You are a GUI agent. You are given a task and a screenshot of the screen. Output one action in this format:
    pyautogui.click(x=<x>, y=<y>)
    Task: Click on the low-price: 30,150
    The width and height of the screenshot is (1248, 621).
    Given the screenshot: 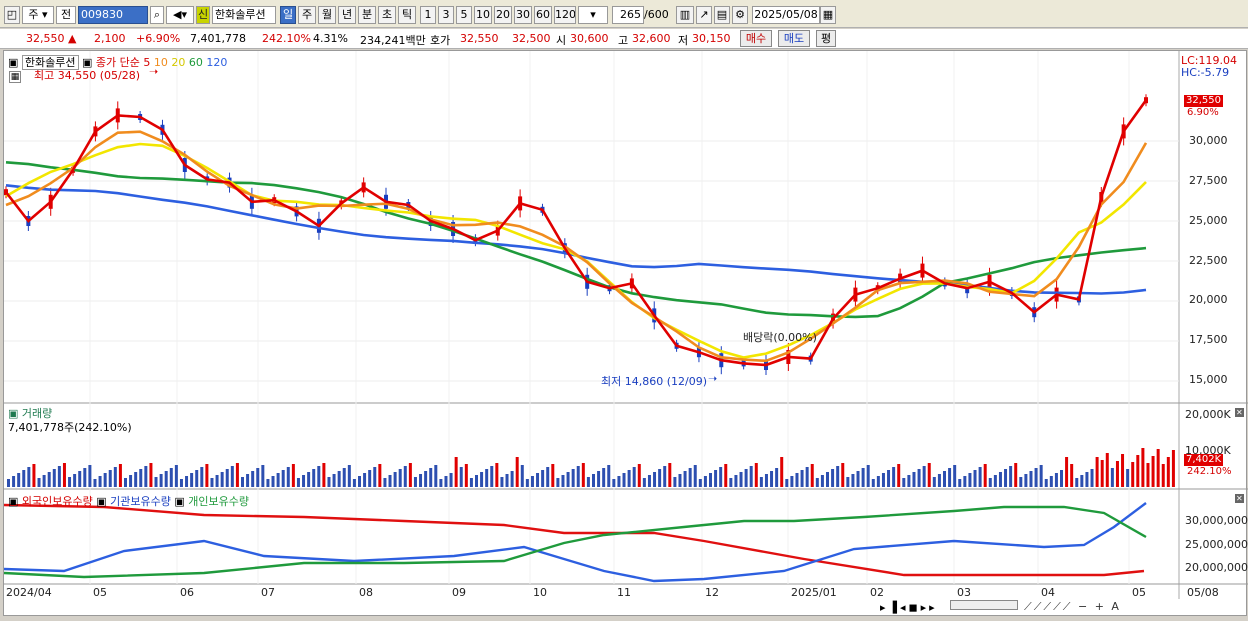 What is the action you would take?
    pyautogui.click(x=711, y=38)
    